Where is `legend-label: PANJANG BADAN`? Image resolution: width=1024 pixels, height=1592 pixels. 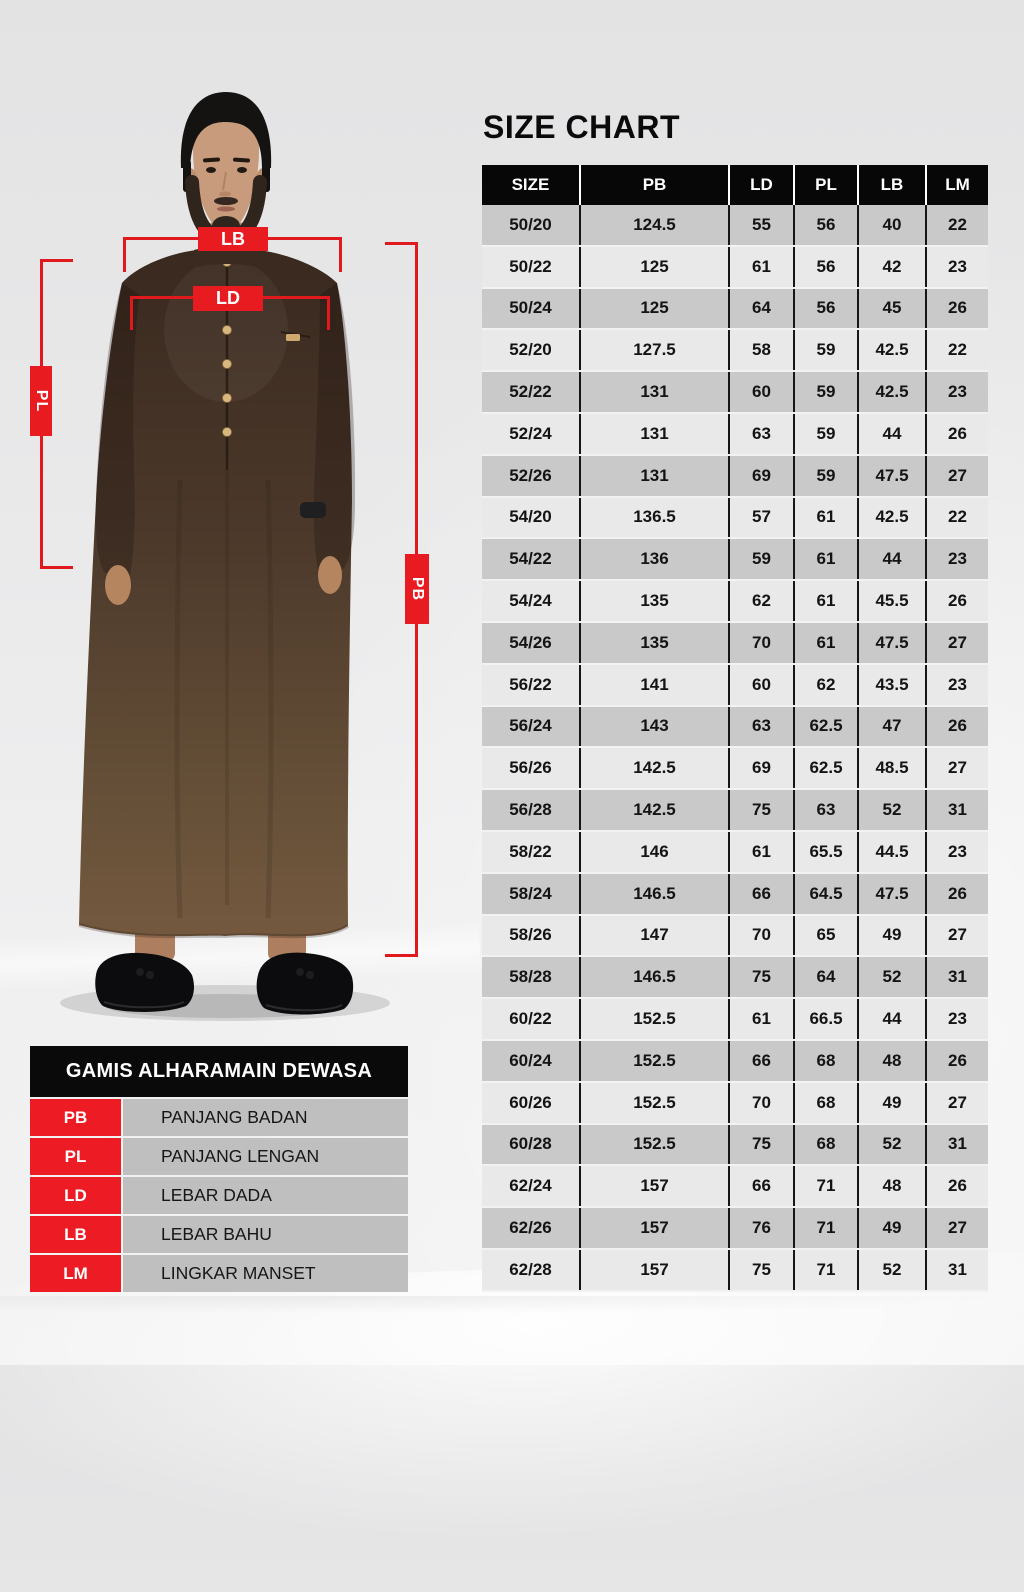 legend-label: PANJANG BADAN is located at coordinates (265, 1117).